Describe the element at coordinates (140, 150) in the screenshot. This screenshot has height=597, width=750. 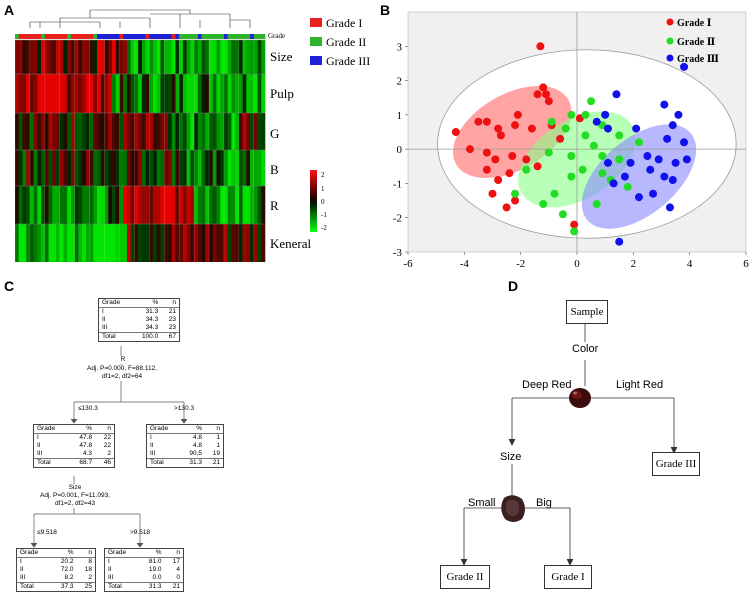
I see `heatmap-cells` at that location.